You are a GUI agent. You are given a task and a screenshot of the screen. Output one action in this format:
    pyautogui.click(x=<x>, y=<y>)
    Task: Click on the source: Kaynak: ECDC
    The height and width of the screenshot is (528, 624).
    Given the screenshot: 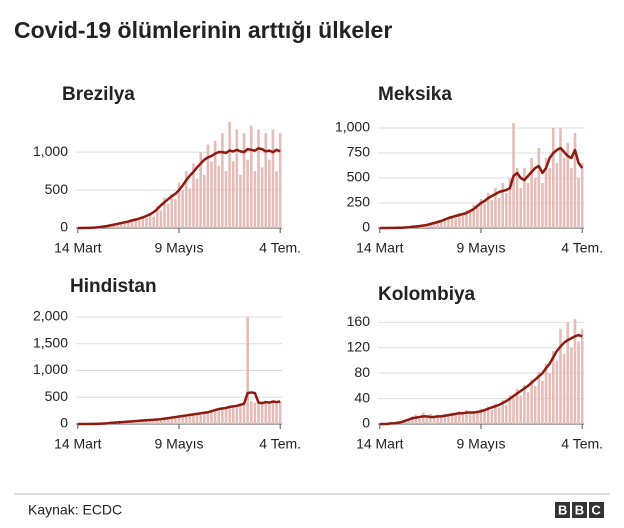 What is the action you would take?
    pyautogui.click(x=75, y=510)
    